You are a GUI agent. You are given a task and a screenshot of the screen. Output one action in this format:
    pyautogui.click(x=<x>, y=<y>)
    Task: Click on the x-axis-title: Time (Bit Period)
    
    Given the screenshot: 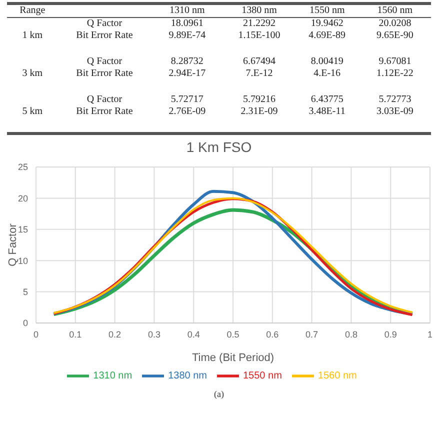 What is the action you would take?
    pyautogui.click(x=233, y=358)
    